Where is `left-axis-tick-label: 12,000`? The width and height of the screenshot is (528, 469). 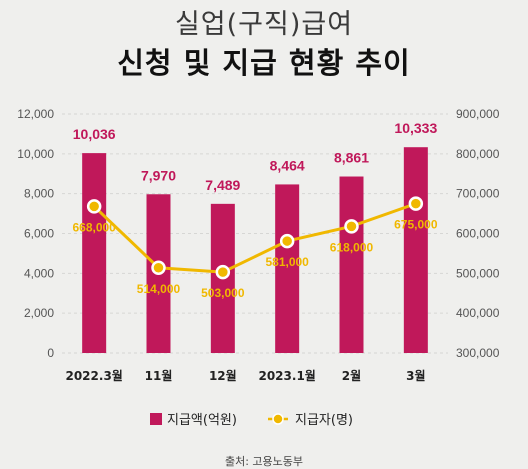 left-axis-tick-label: 12,000 is located at coordinates (35, 114).